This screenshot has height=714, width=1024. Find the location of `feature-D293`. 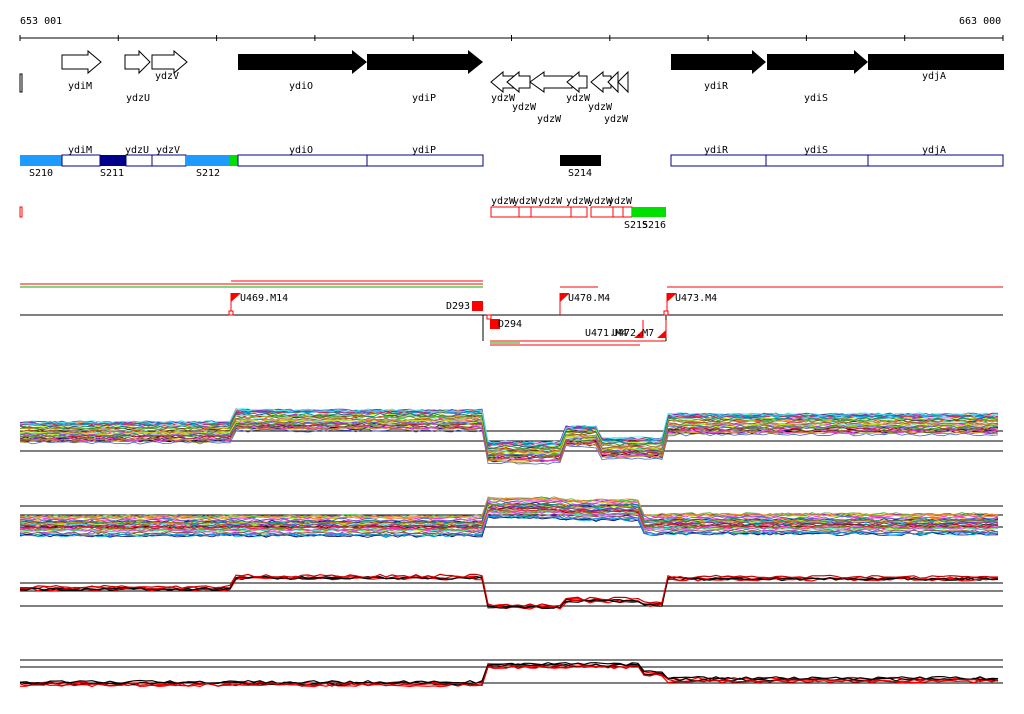

feature-D293 is located at coordinates (477, 306).